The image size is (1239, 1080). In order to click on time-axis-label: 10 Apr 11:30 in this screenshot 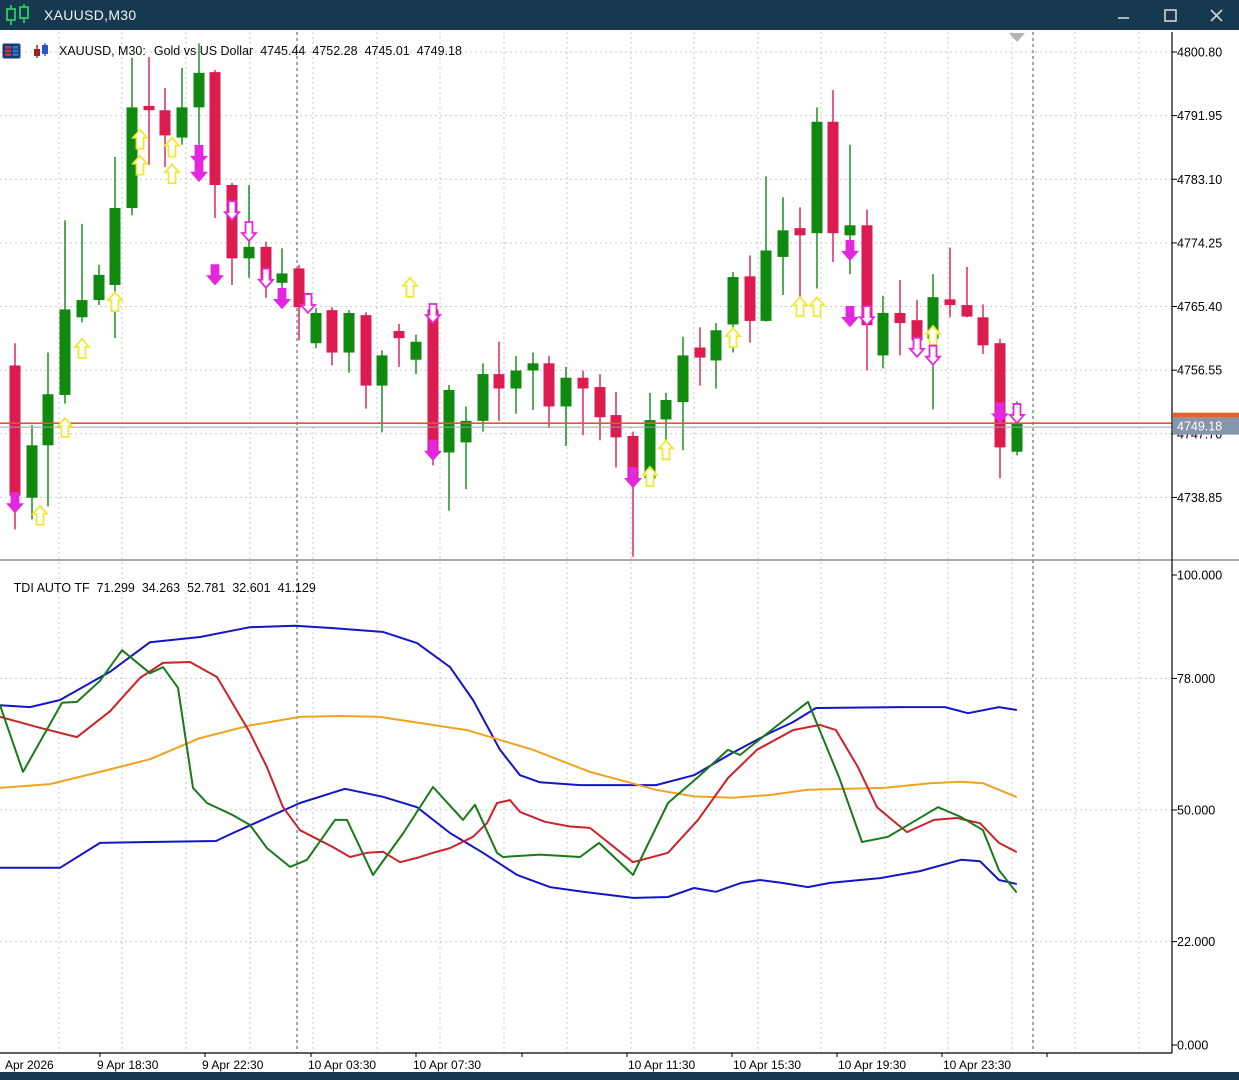, I will do `click(661, 1065)`.